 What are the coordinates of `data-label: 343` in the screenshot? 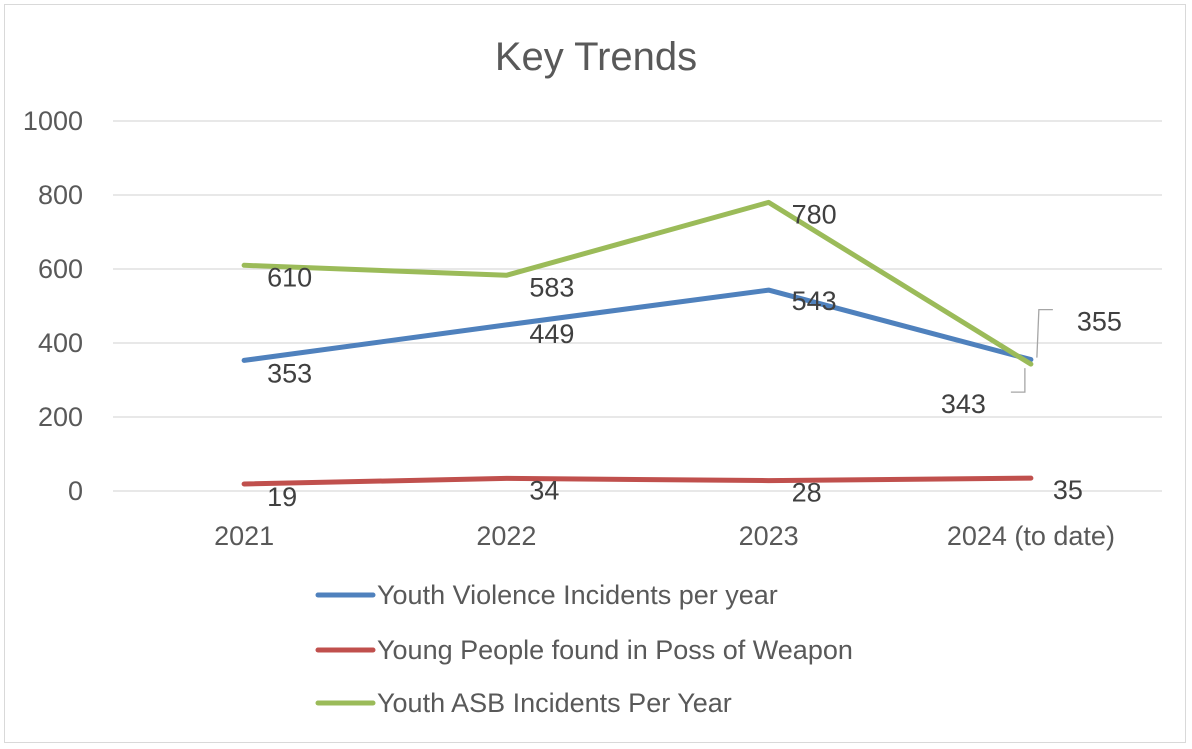 It's located at (963, 404).